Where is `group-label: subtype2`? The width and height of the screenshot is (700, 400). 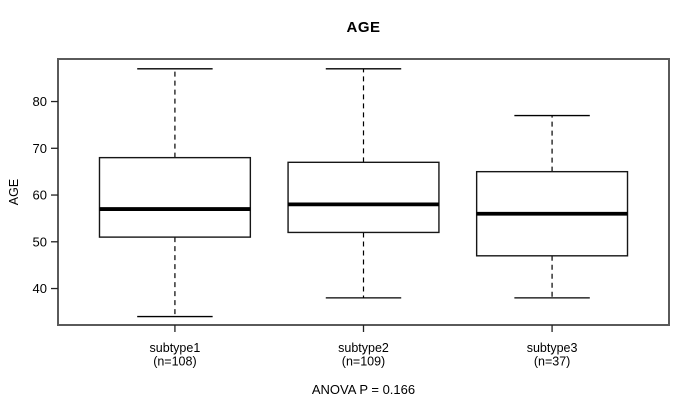
group-label: subtype2 is located at coordinates (363, 348).